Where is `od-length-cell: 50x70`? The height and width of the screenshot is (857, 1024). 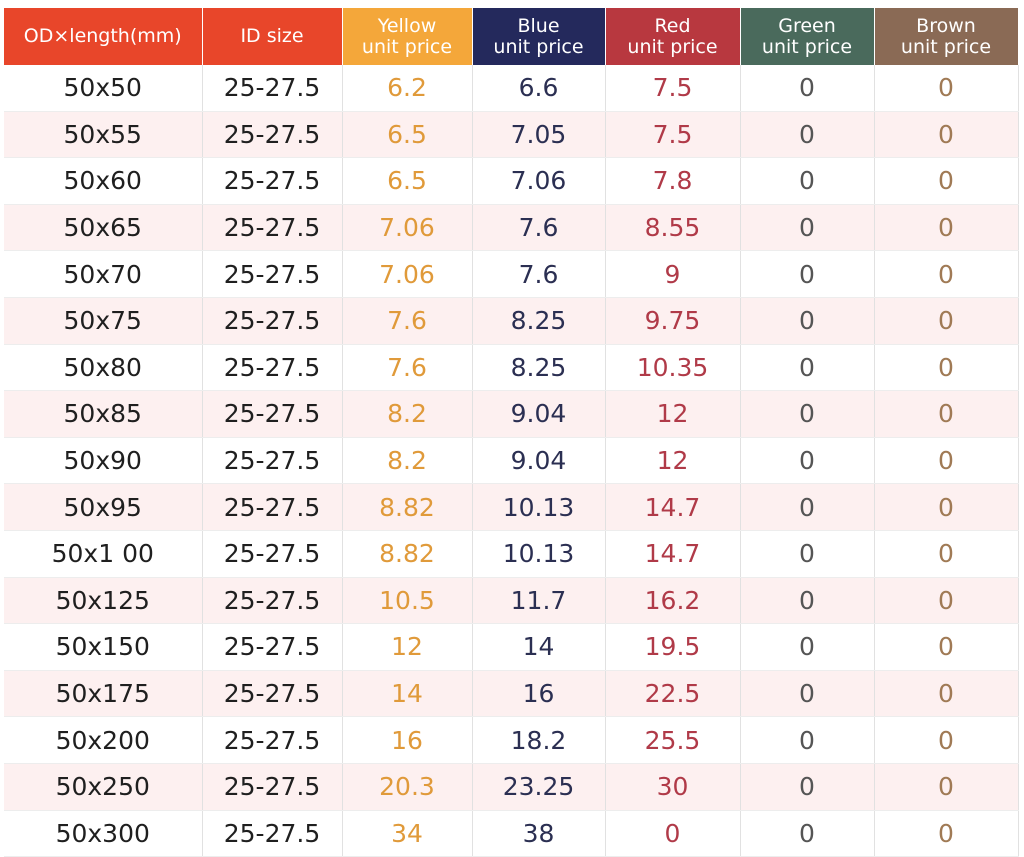 od-length-cell: 50x70 is located at coordinates (103, 274).